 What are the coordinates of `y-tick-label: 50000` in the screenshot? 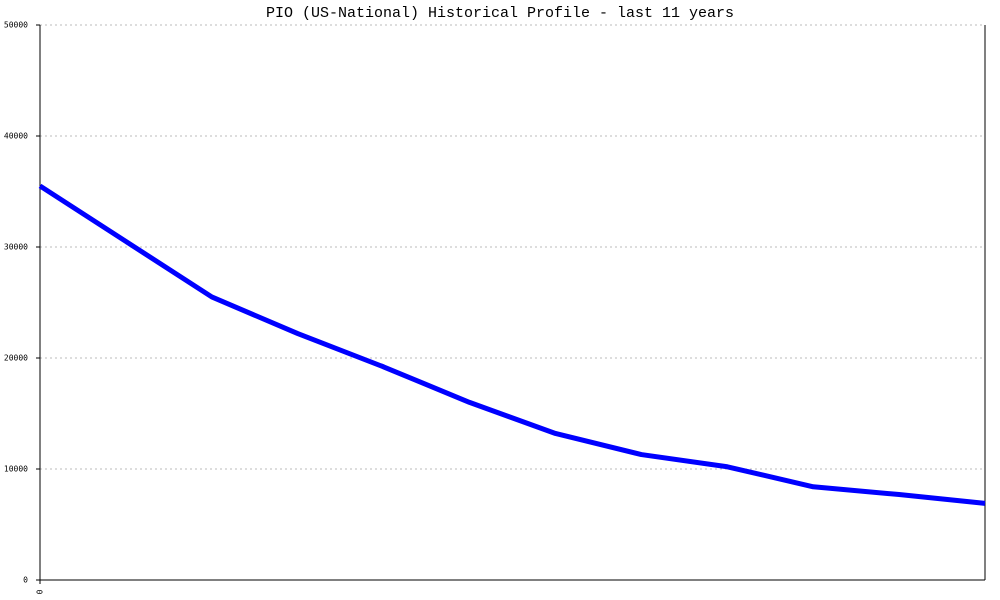 It's located at (16, 25).